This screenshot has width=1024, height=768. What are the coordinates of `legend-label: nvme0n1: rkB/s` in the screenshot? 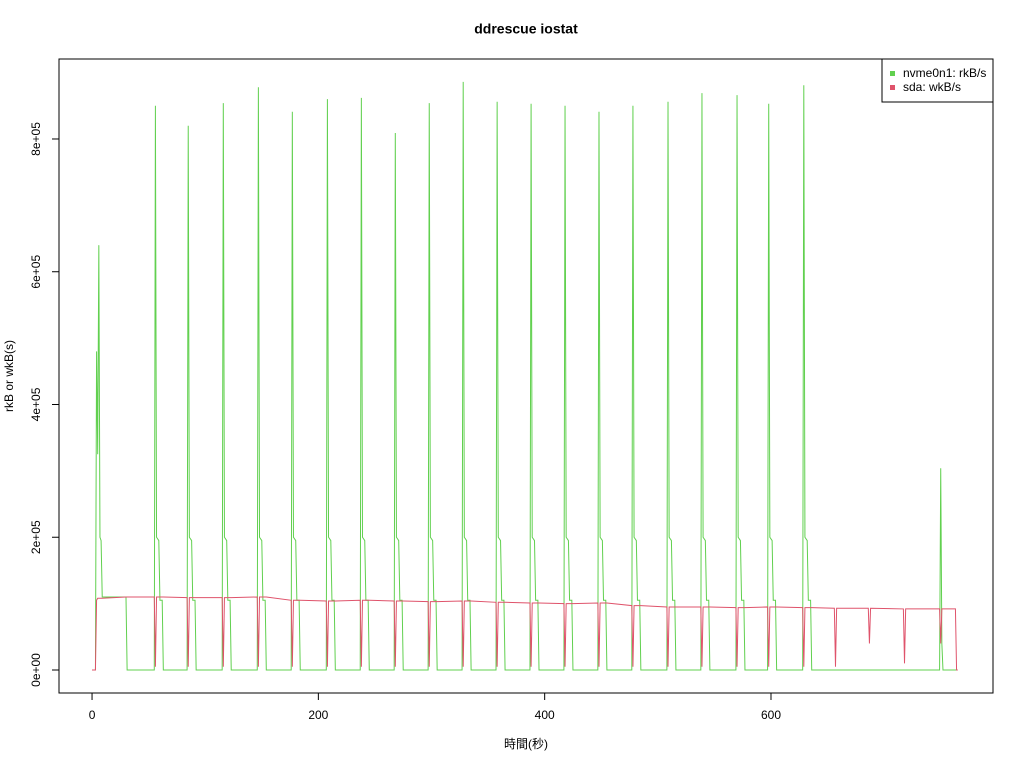 It's located at (944, 73).